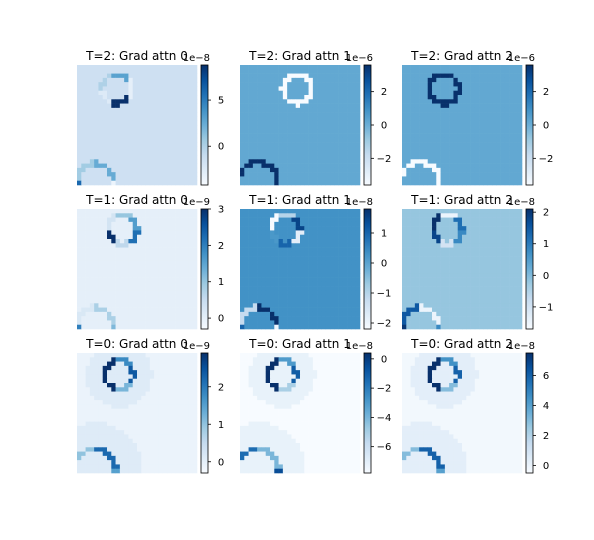 The width and height of the screenshot is (594, 540). What do you see at coordinates (137, 125) in the screenshot?
I see `heatmap` at bounding box center [137, 125].